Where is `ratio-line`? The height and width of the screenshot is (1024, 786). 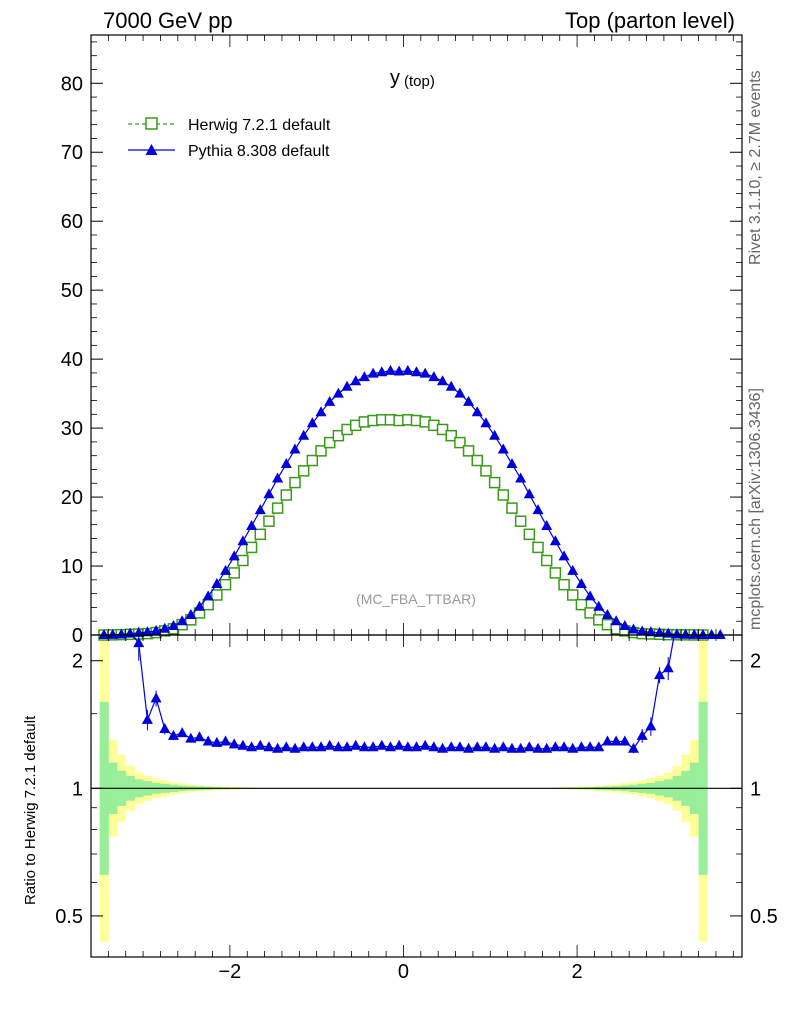
ratio-line is located at coordinates (403, 692).